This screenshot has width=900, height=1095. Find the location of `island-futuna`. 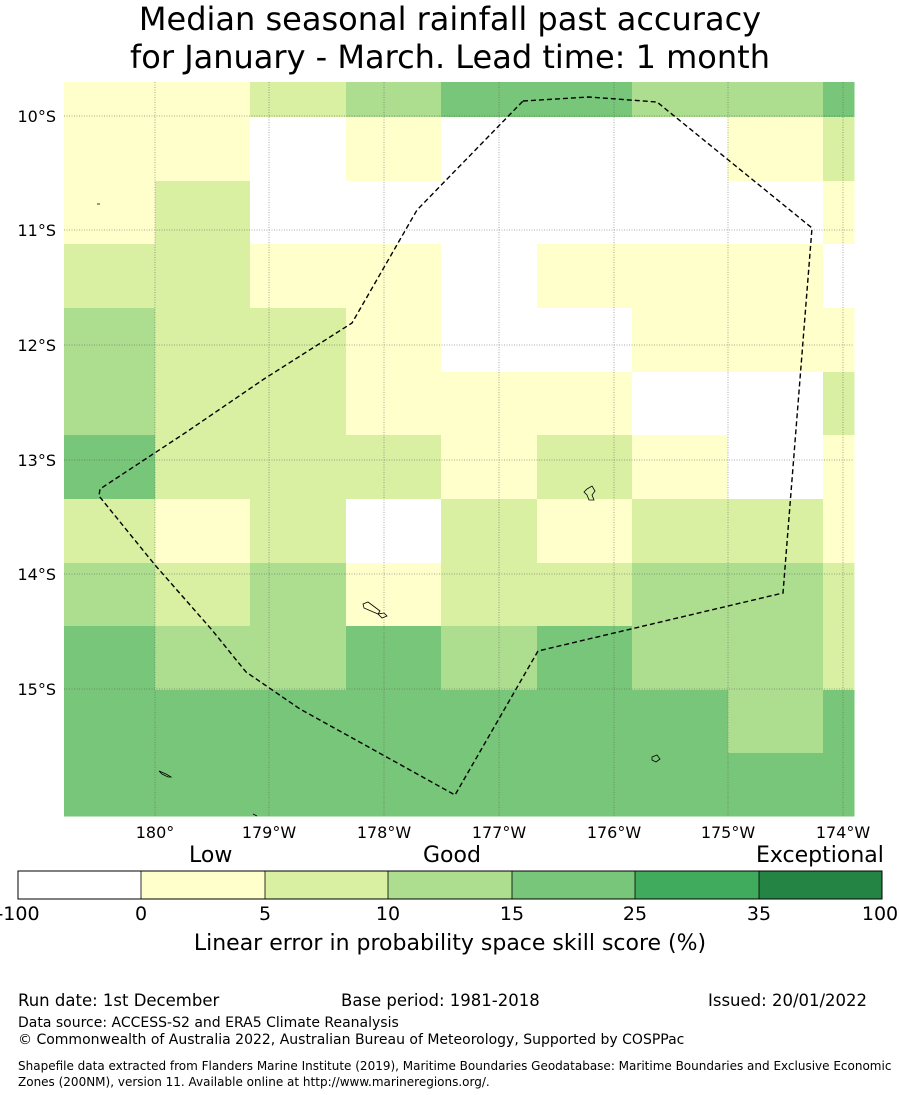

island-futuna is located at coordinates (382, 615).